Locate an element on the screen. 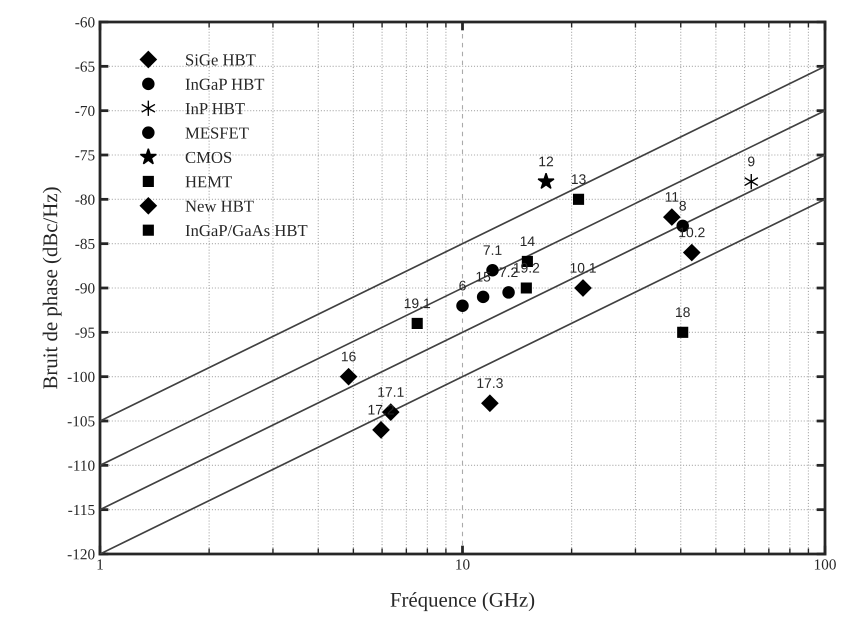 This screenshot has height=626, width=843. y-tick-label: -60 is located at coordinates (85, 22).